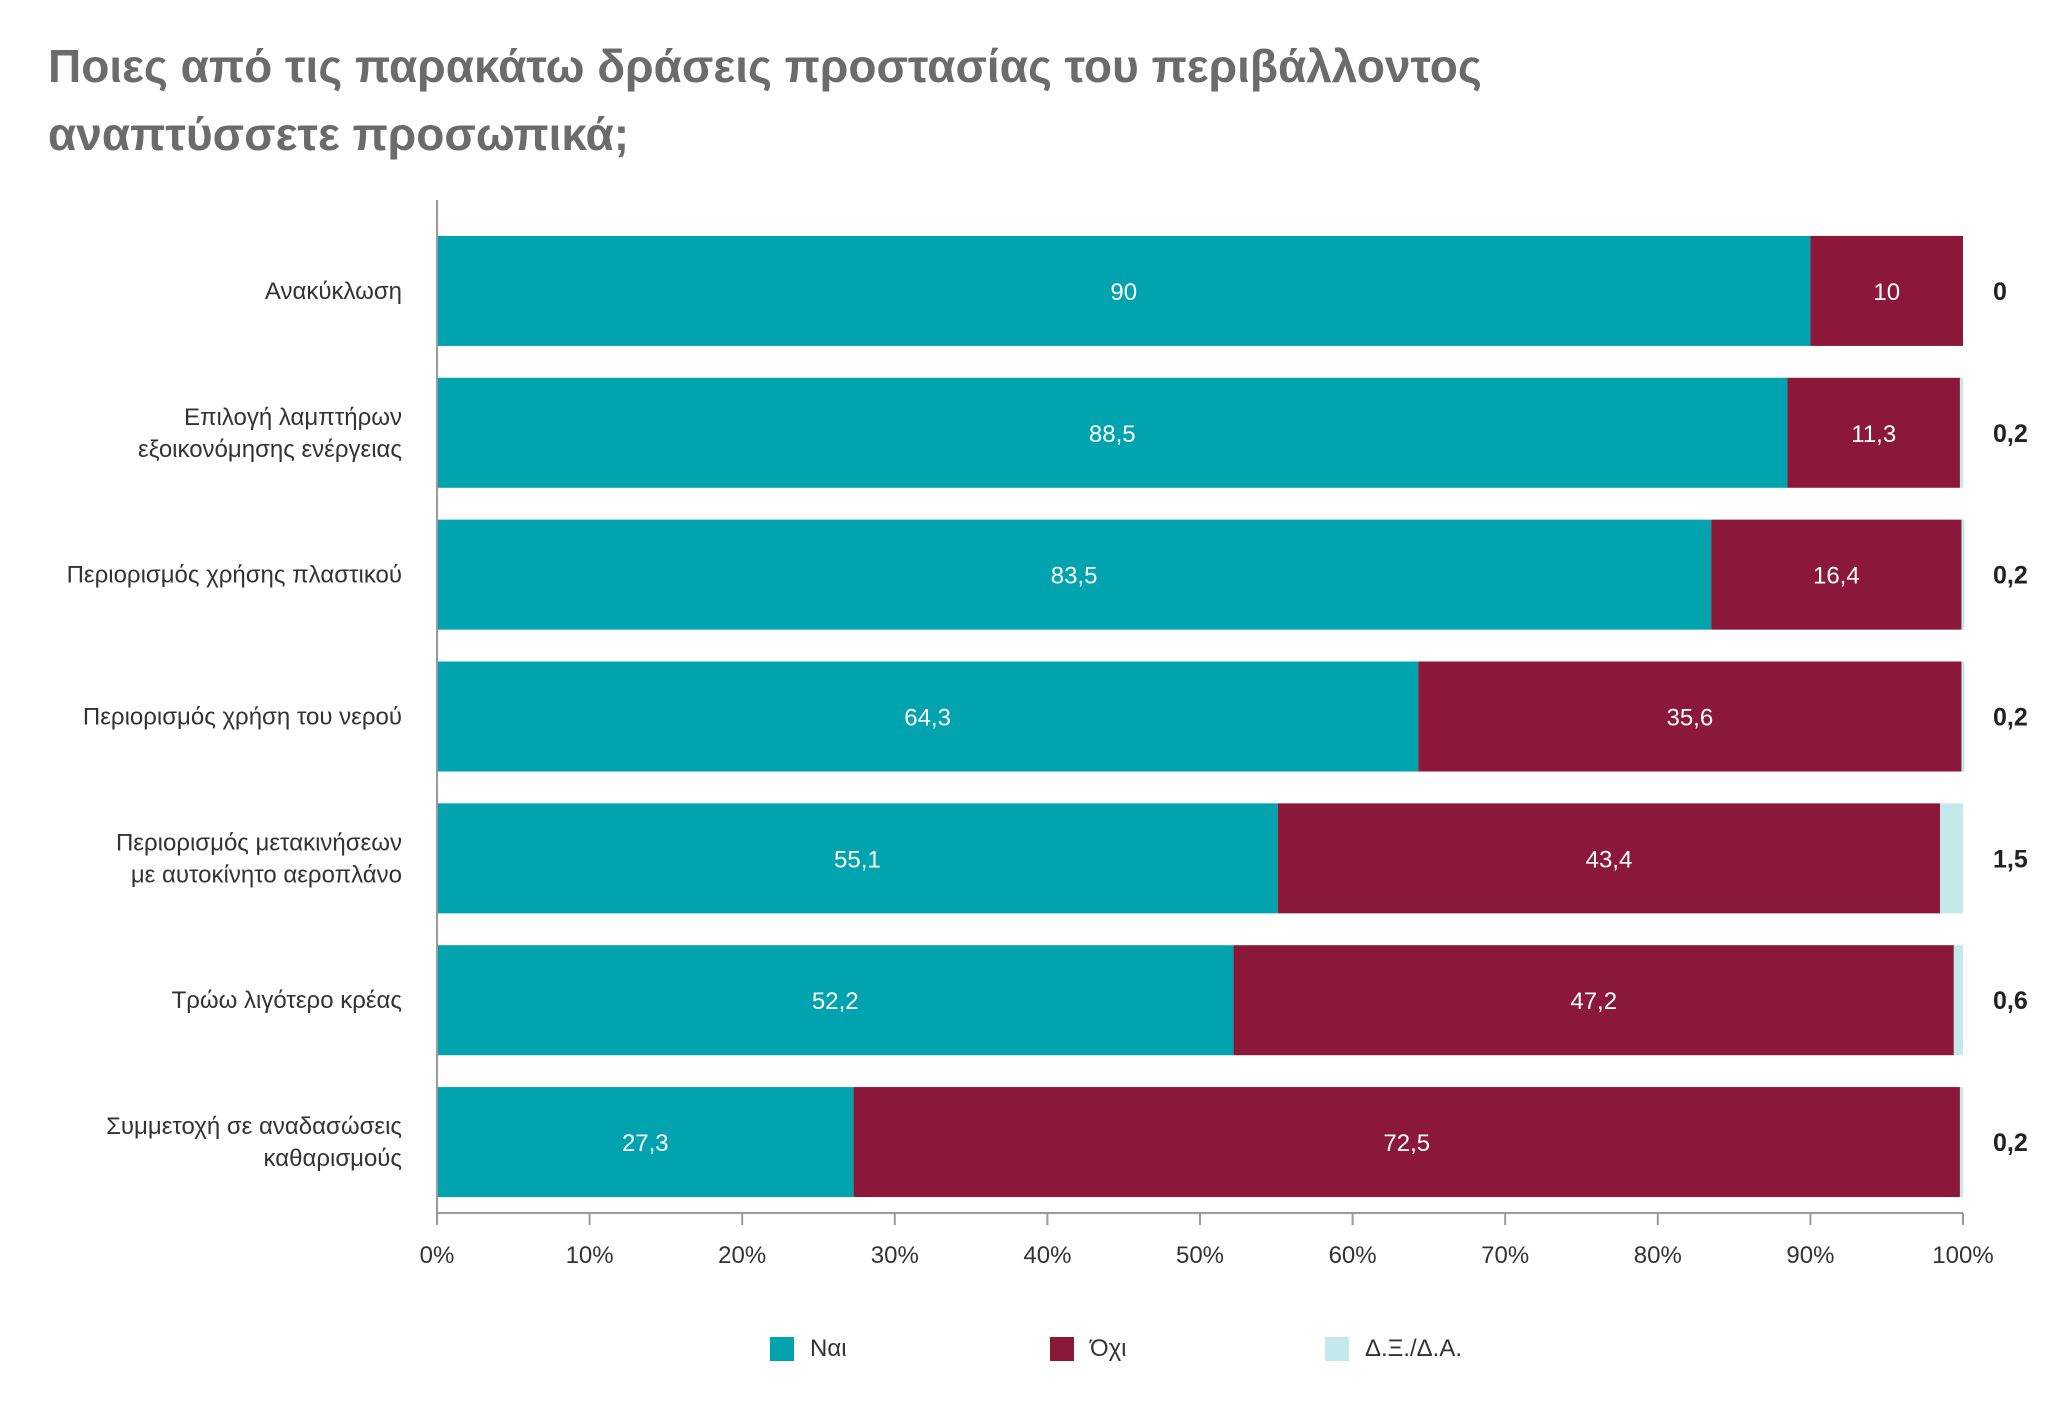 The width and height of the screenshot is (2066, 1409). I want to click on data-label-yes-0: 90, so click(1123, 292).